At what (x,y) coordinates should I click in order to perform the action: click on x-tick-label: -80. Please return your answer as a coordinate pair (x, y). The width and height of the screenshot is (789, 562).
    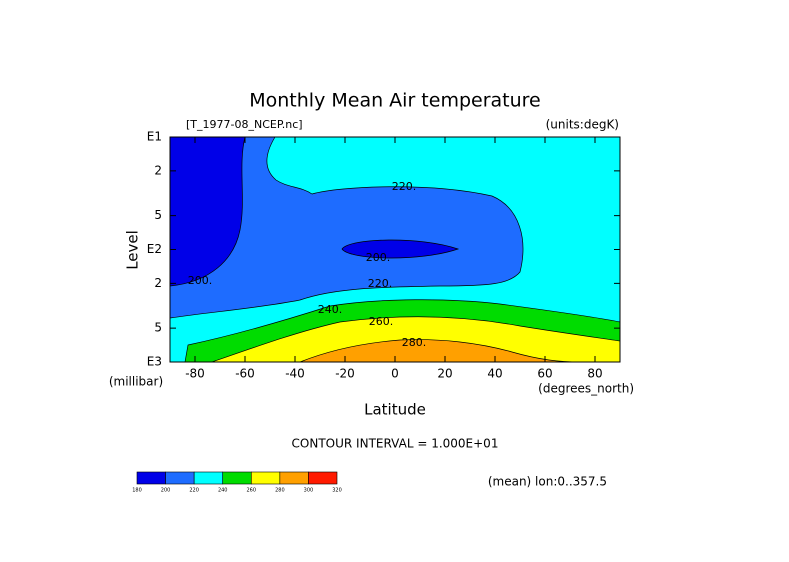
    Looking at the image, I should click on (195, 374).